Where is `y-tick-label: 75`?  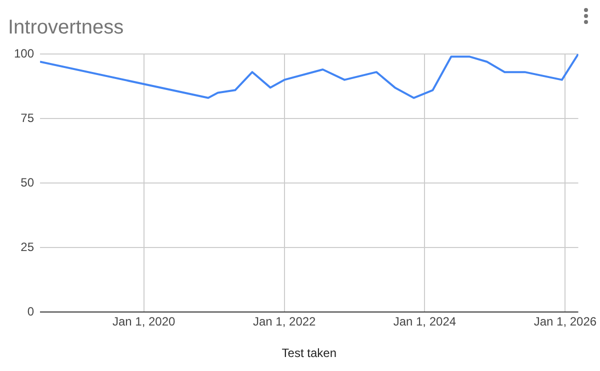
y-tick-label: 75 is located at coordinates (27, 117).